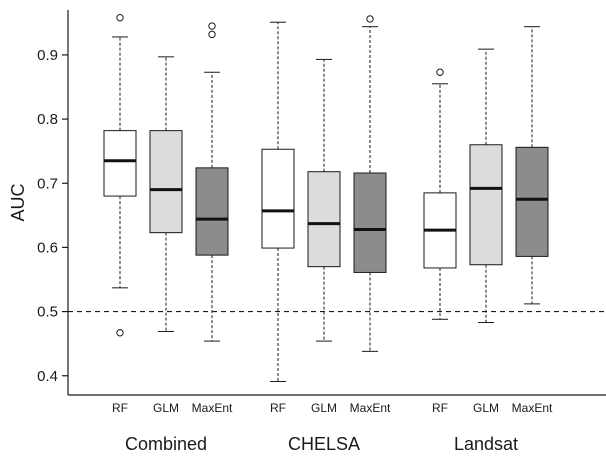 This screenshot has height=462, width=606. I want to click on box-landsat-glm, so click(486, 185).